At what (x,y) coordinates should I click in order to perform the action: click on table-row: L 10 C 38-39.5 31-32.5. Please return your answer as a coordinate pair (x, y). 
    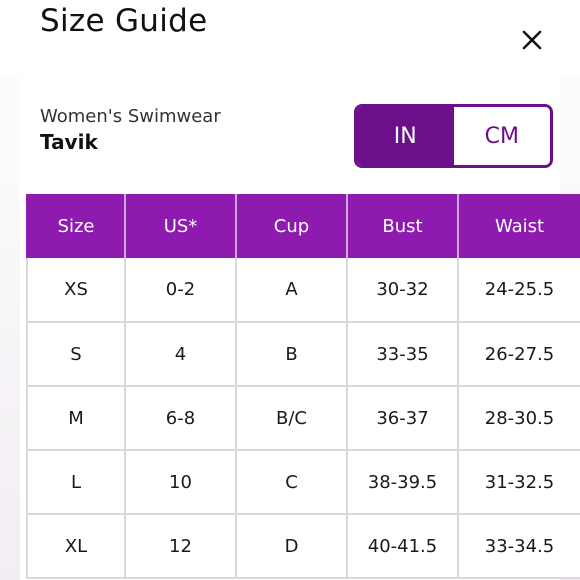
    Looking at the image, I should click on (303, 482).